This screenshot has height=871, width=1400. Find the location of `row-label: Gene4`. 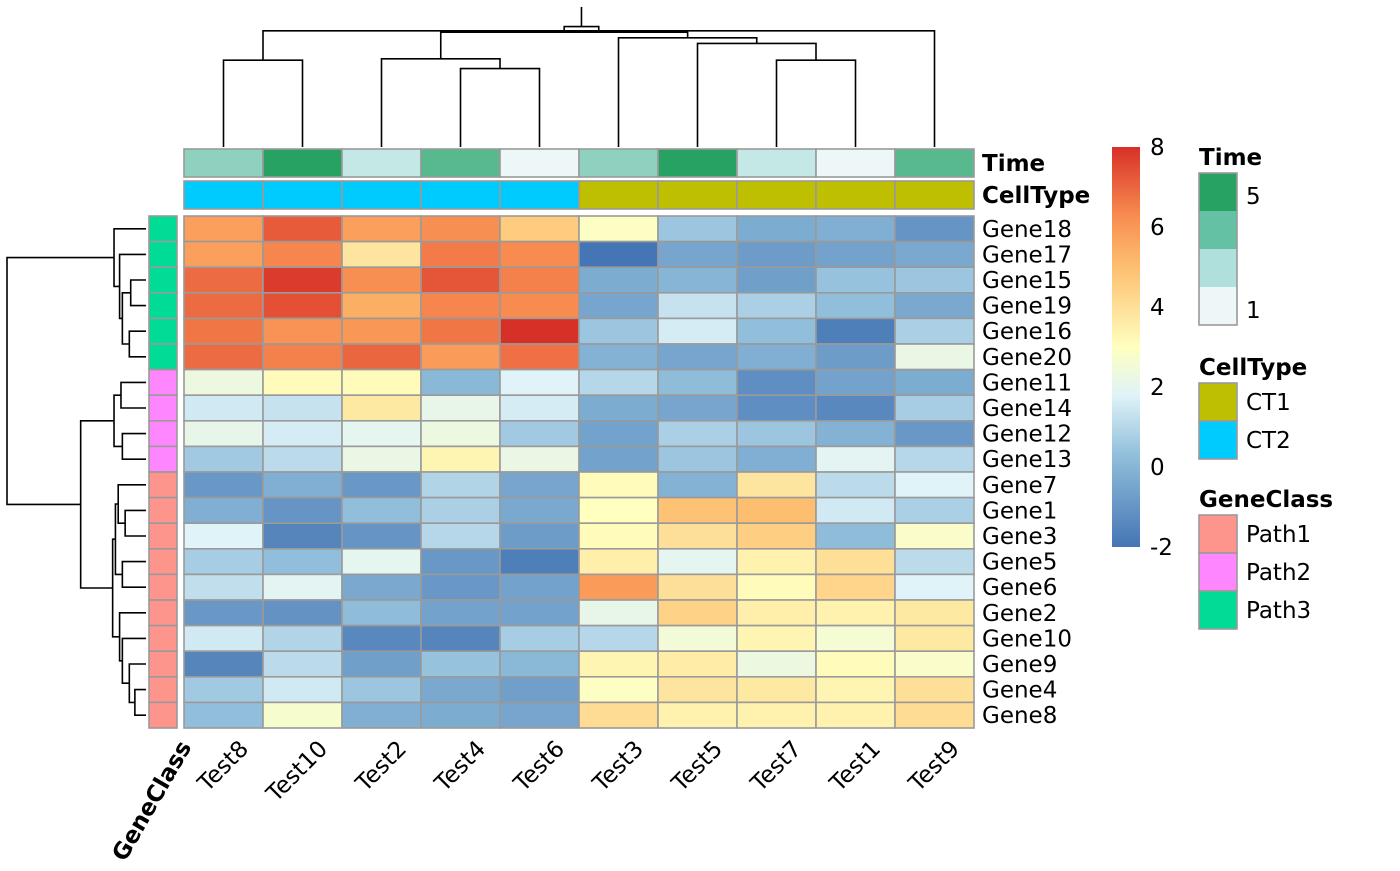

row-label: Gene4 is located at coordinates (1019, 691).